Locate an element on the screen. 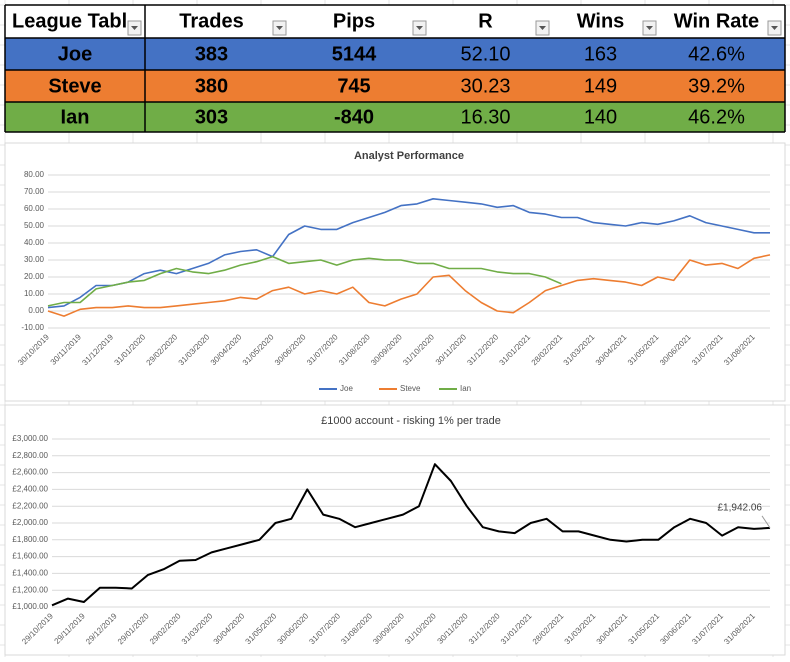 This screenshot has height=662, width=790. table-cell: 46.2% is located at coordinates (716, 117).